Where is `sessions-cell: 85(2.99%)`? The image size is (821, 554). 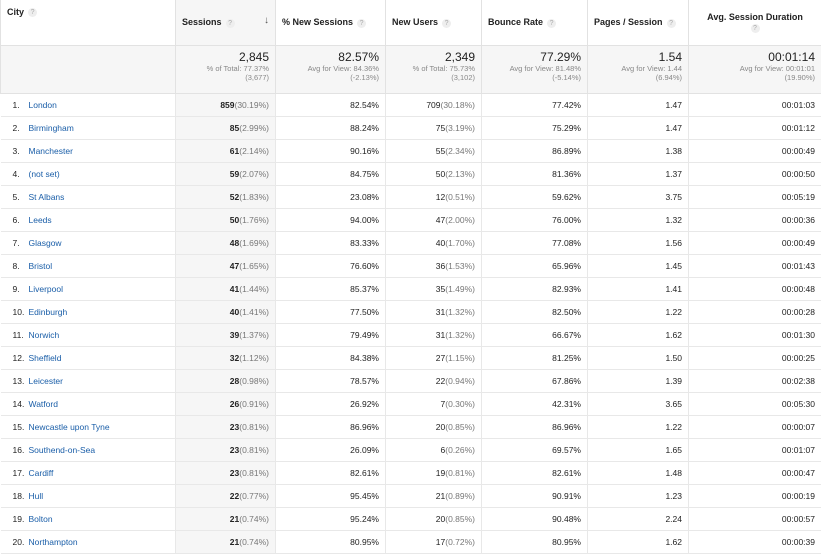
sessions-cell: 85(2.99%) is located at coordinates (226, 128).